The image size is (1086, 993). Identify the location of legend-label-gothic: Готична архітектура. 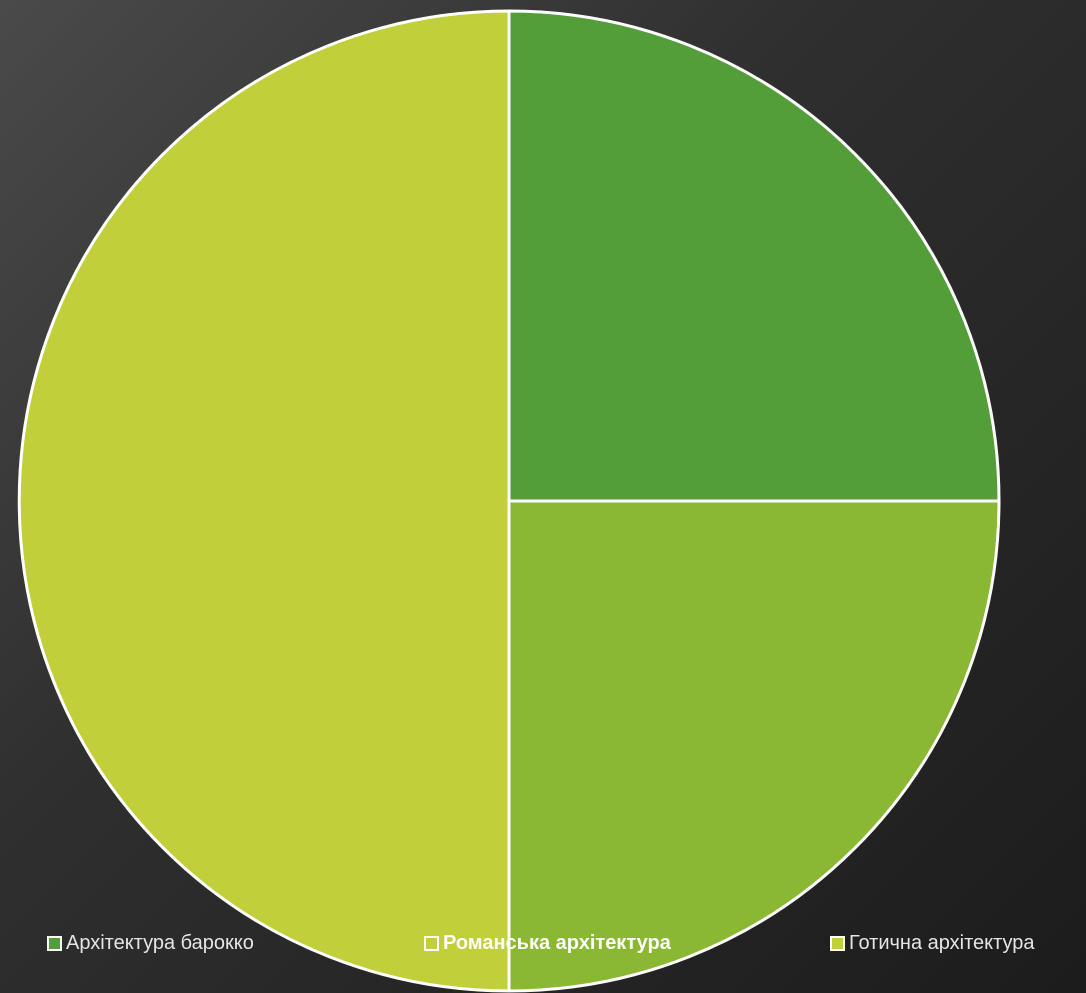
(942, 943).